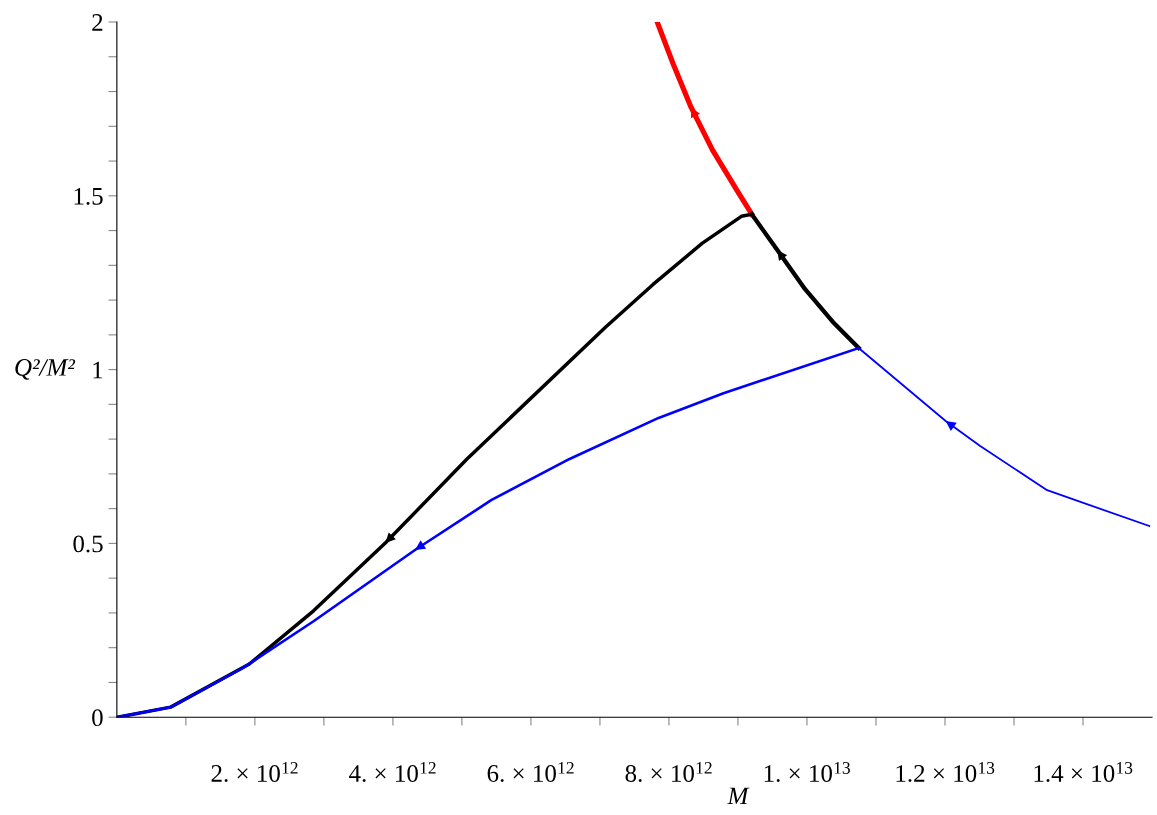 The width and height of the screenshot is (1157, 815). What do you see at coordinates (97, 718) in the screenshot?
I see `y-tick-label: 0` at bounding box center [97, 718].